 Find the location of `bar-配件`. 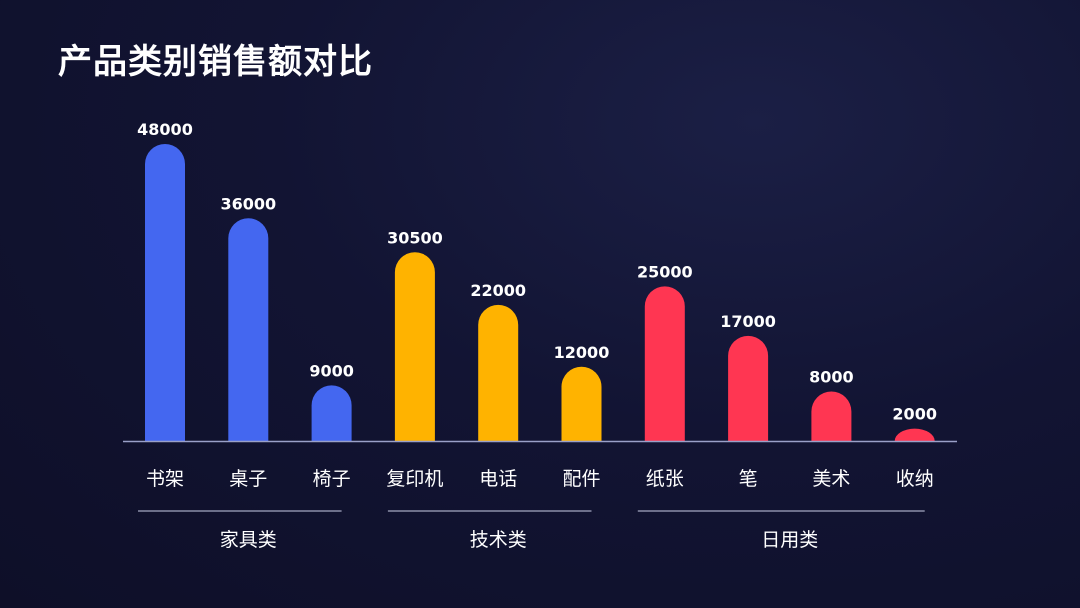

bar-配件 is located at coordinates (581, 403).